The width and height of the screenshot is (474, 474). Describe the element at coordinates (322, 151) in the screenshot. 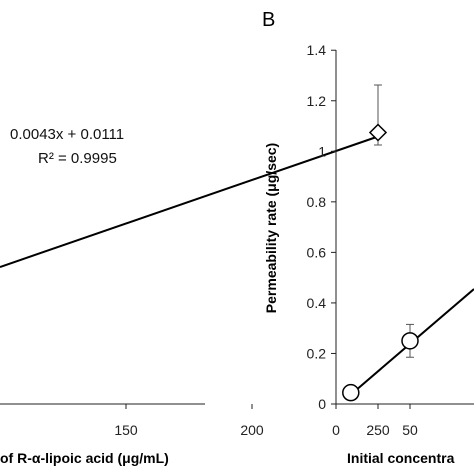

I see `y-tick-label: 1` at that location.